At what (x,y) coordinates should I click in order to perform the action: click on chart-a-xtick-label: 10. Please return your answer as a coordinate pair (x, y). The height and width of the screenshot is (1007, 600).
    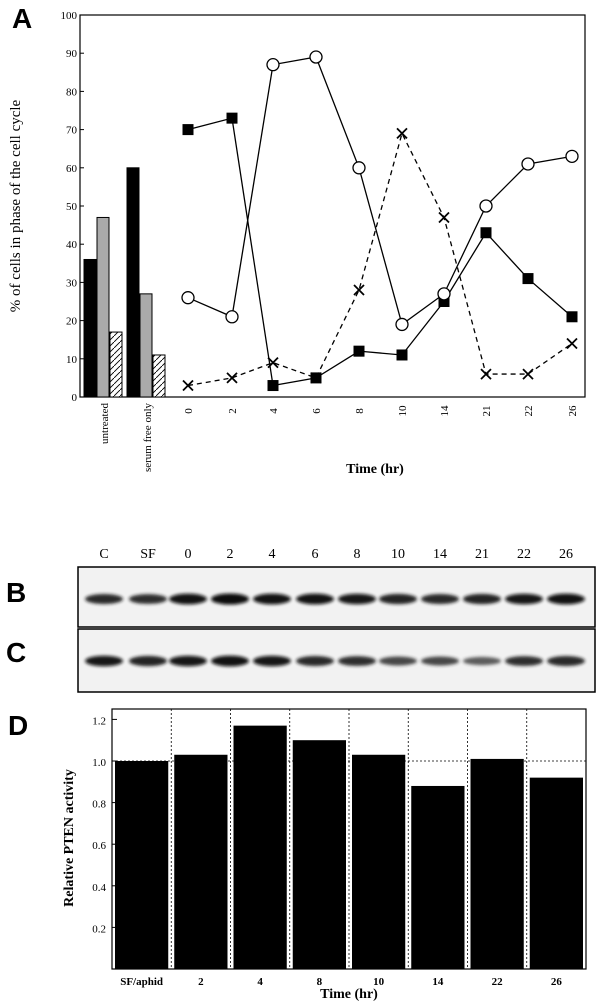
    Looking at the image, I should click on (403, 411).